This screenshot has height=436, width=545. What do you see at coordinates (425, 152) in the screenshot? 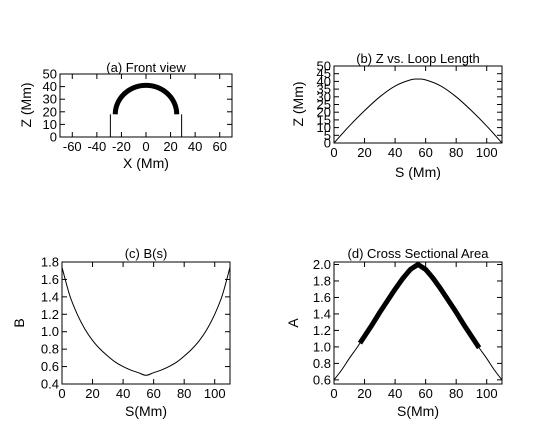
I see `panel-b-xtick-label: 60` at bounding box center [425, 152].